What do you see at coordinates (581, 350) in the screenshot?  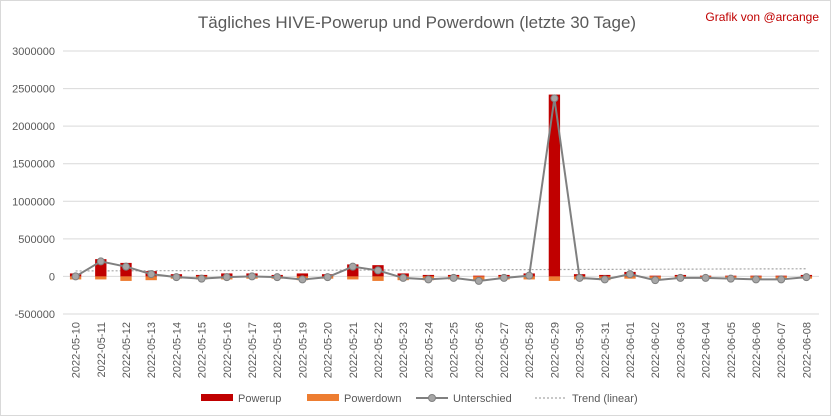 I see `x-tick-label: 2022-05-30` at bounding box center [581, 350].